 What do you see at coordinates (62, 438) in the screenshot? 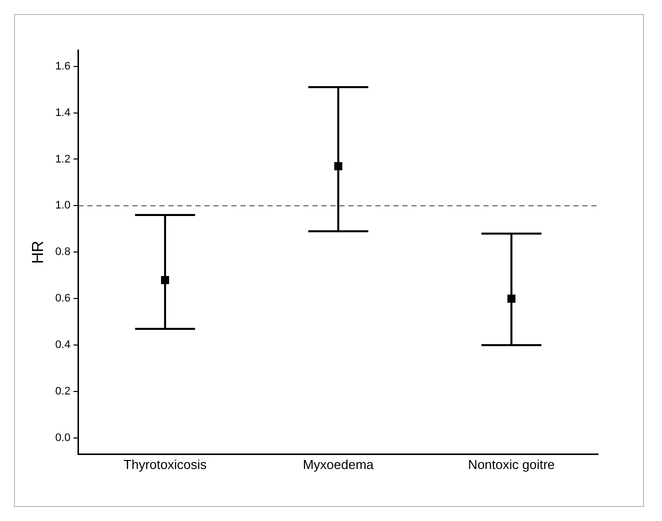
I see `y-tick-label: 0.0` at bounding box center [62, 438].